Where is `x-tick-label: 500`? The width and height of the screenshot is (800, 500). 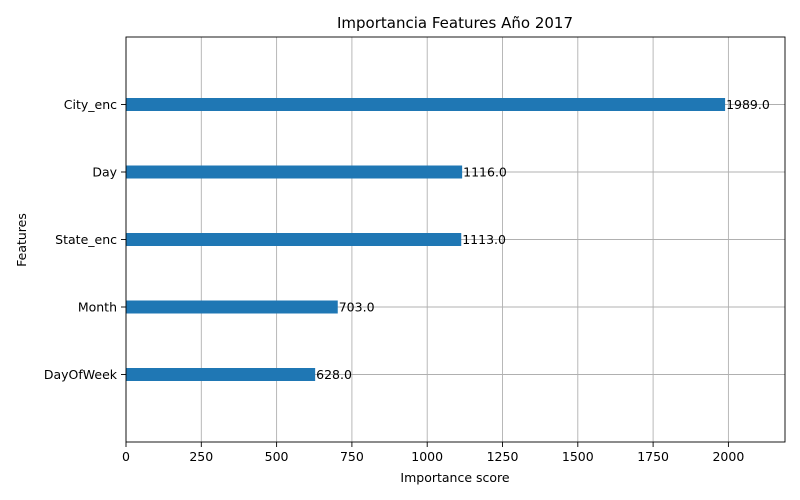
x-tick-label: 500 is located at coordinates (277, 456).